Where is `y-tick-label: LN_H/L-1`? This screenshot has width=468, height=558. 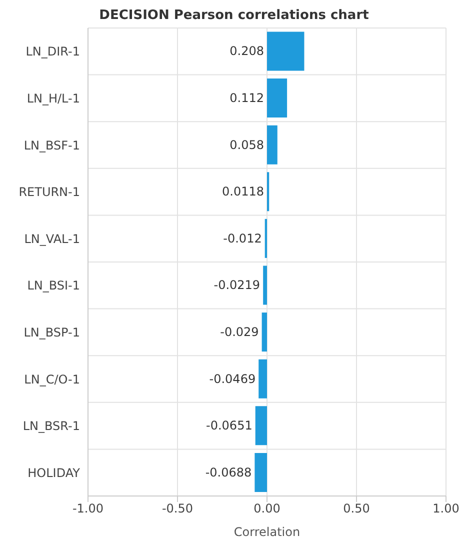 y-tick-label: LN_H/L-1 is located at coordinates (53, 98).